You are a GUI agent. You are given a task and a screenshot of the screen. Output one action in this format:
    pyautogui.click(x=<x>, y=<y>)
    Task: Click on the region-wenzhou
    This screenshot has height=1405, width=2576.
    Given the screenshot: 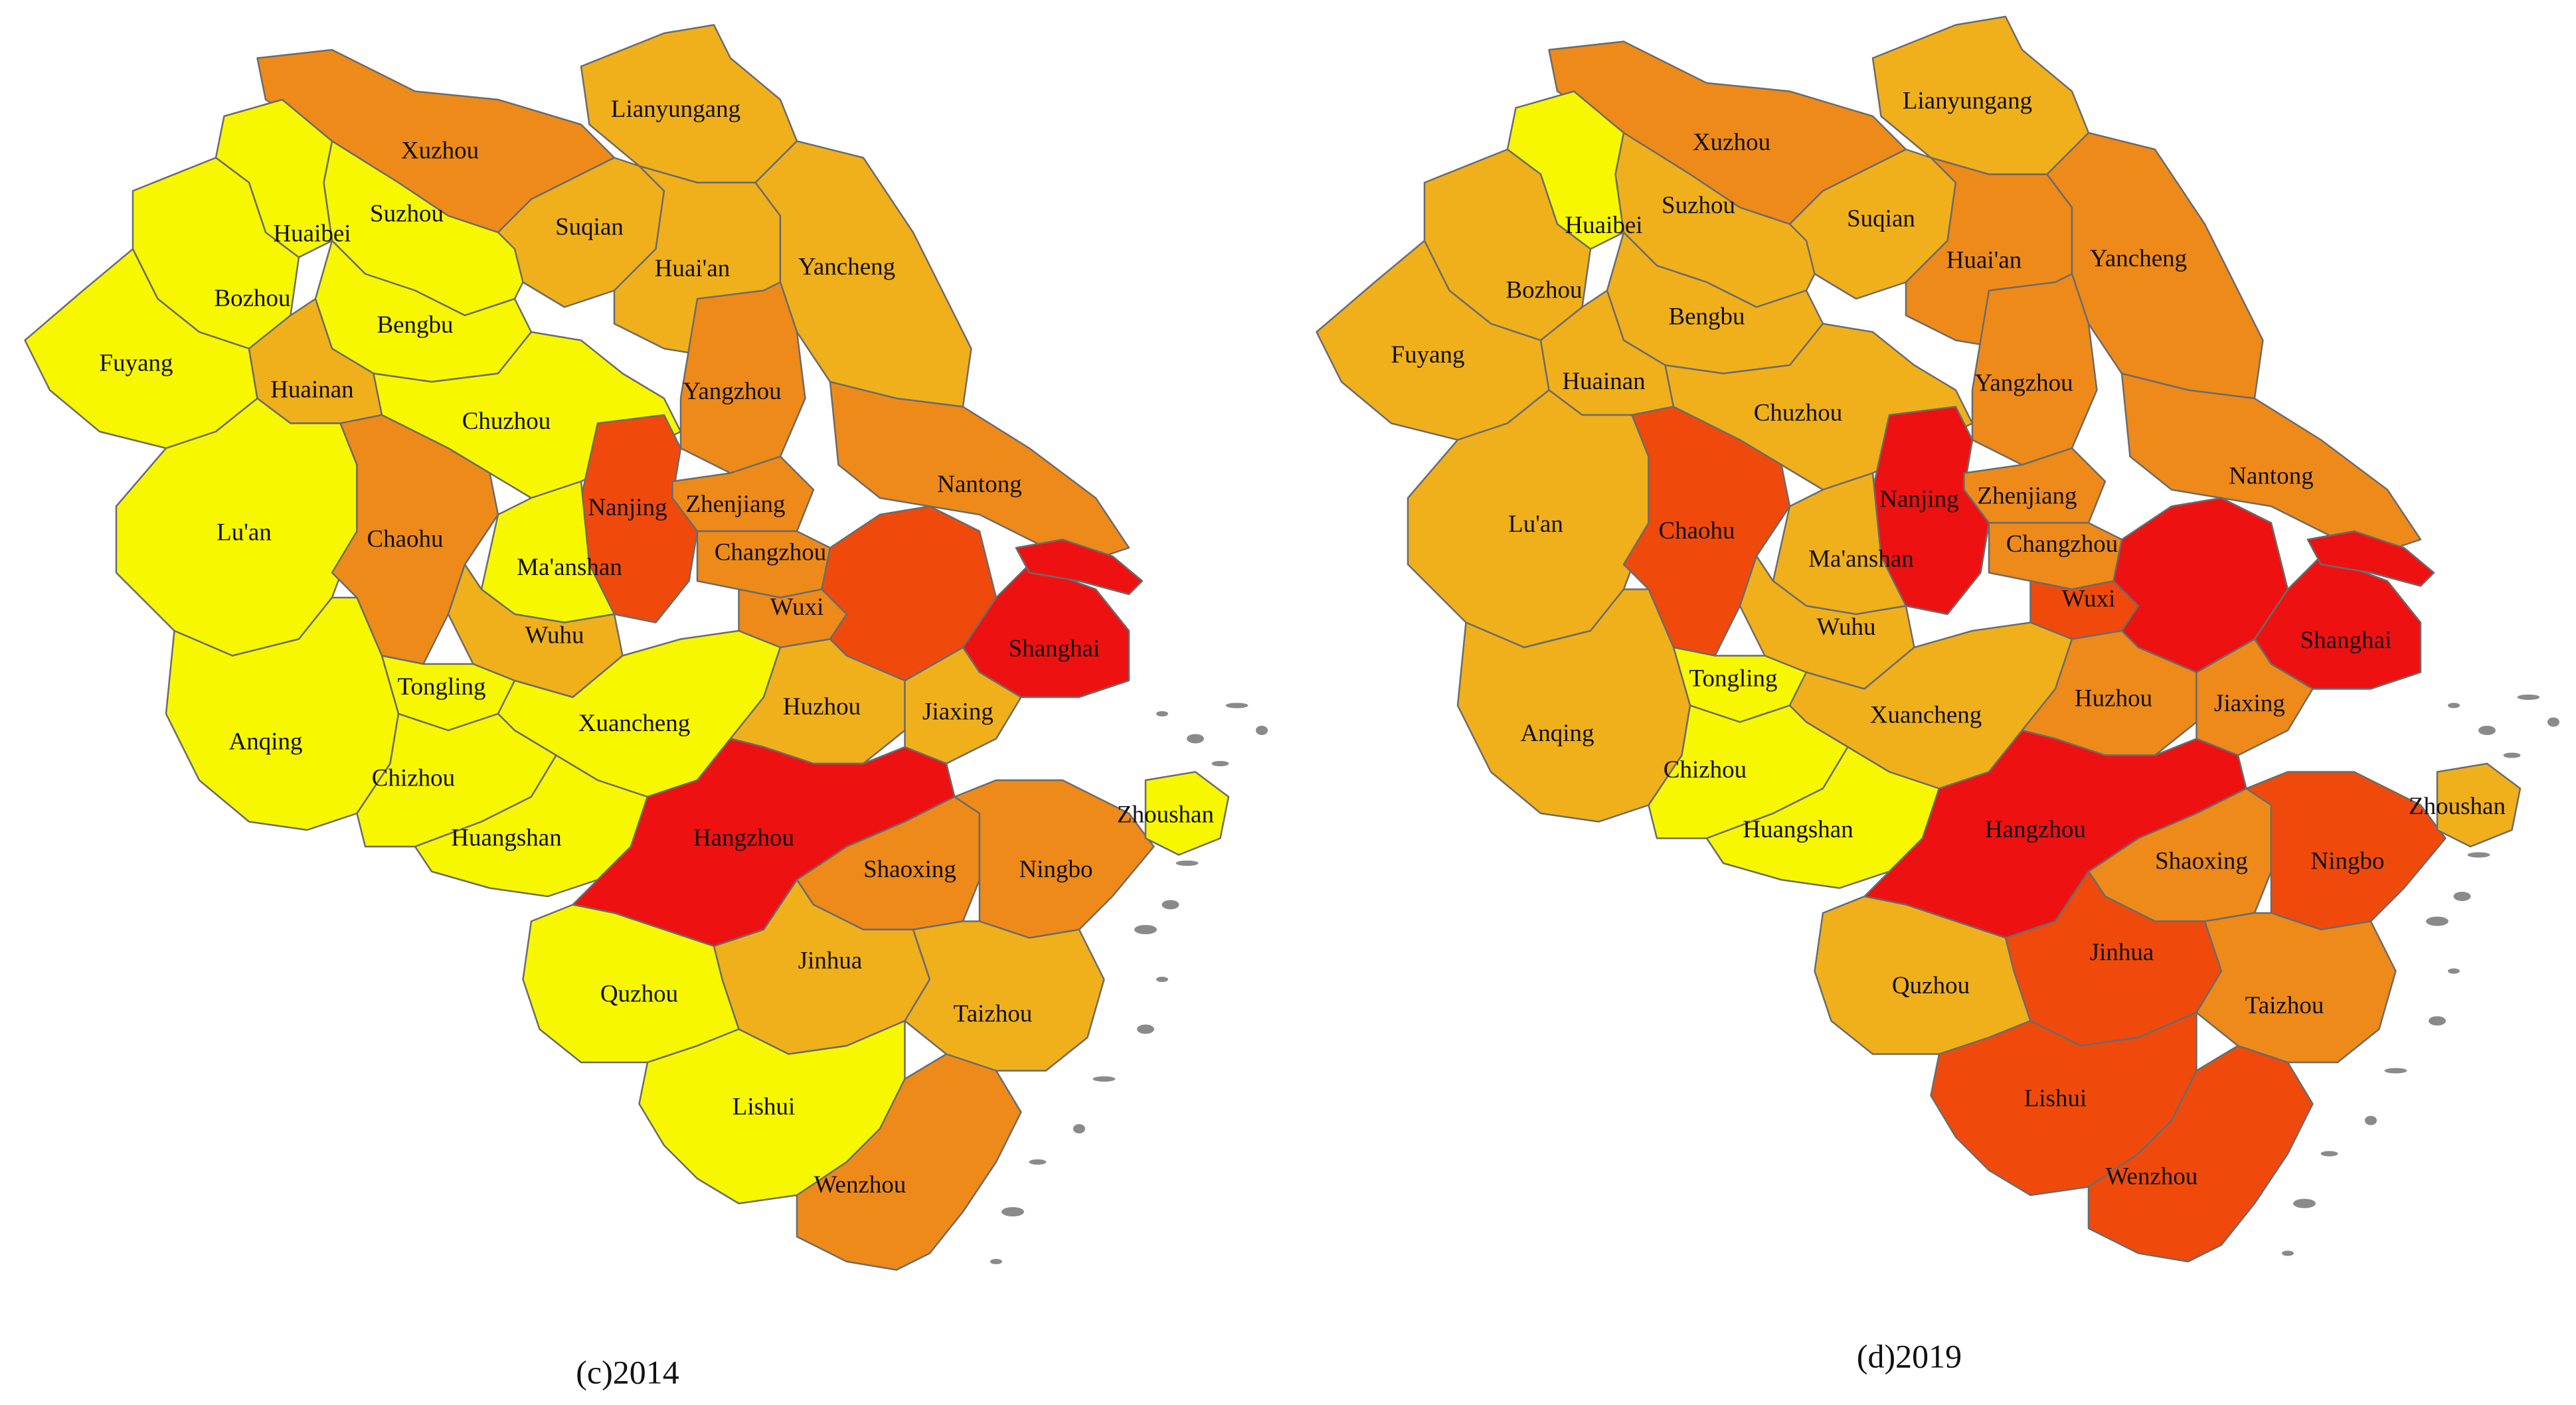 What is the action you would take?
    pyautogui.click(x=2200, y=1153)
    